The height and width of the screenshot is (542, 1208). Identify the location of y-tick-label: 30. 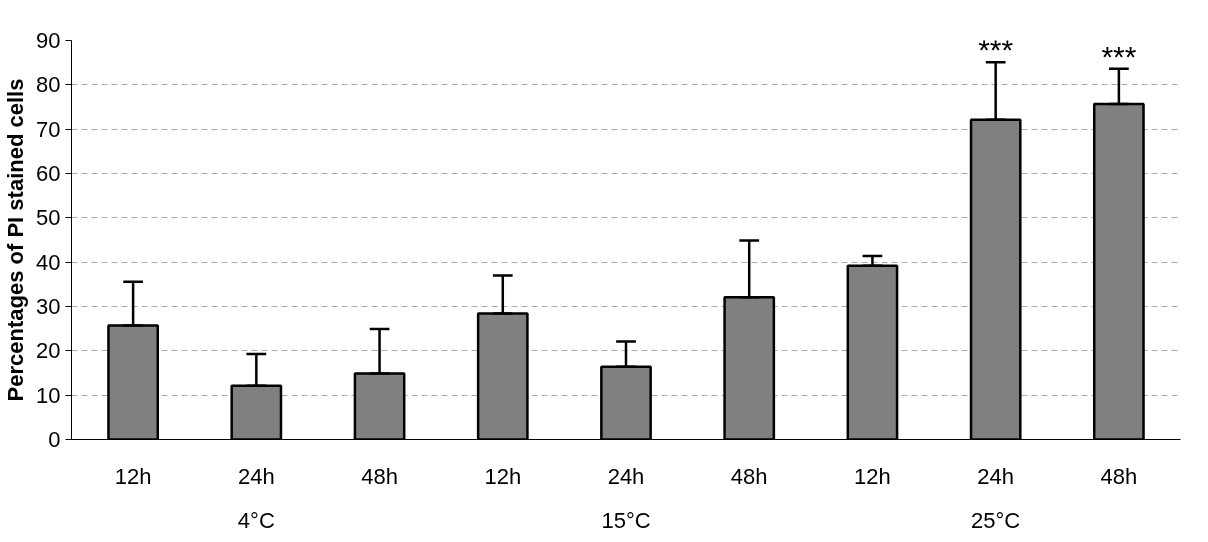
(48, 306).